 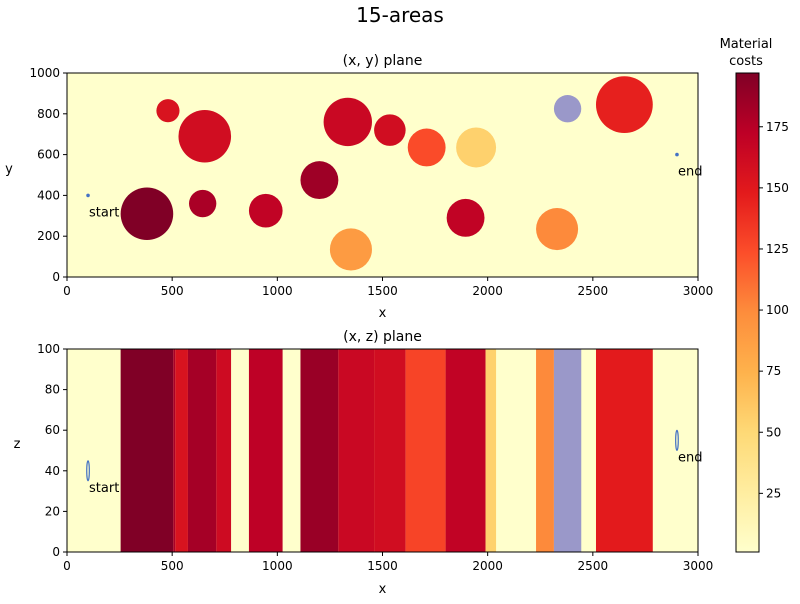 What do you see at coordinates (48, 349) in the screenshot?
I see `y-tick-label: 100` at bounding box center [48, 349].